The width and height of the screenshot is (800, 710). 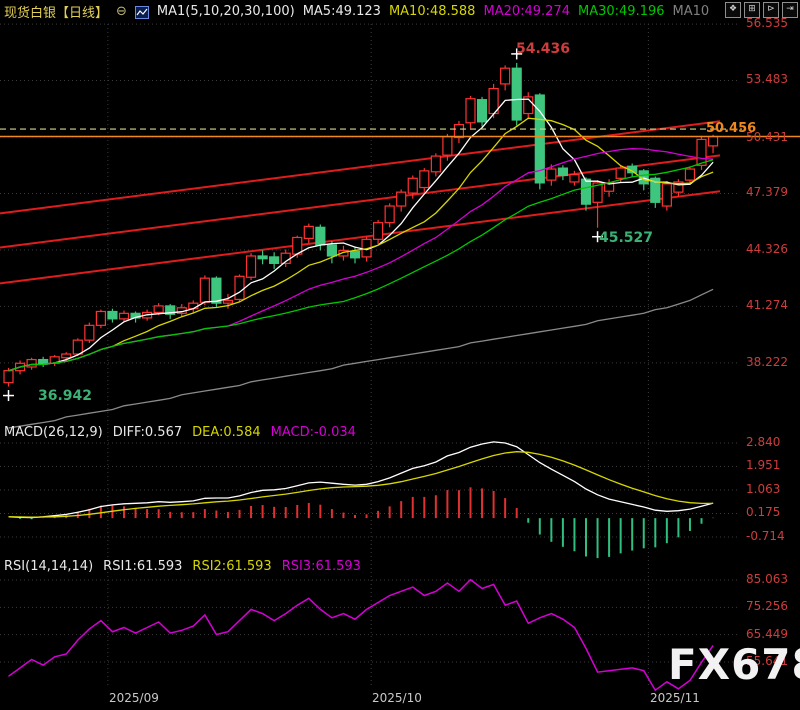 I want to click on macd-panel, so click(x=361, y=500).